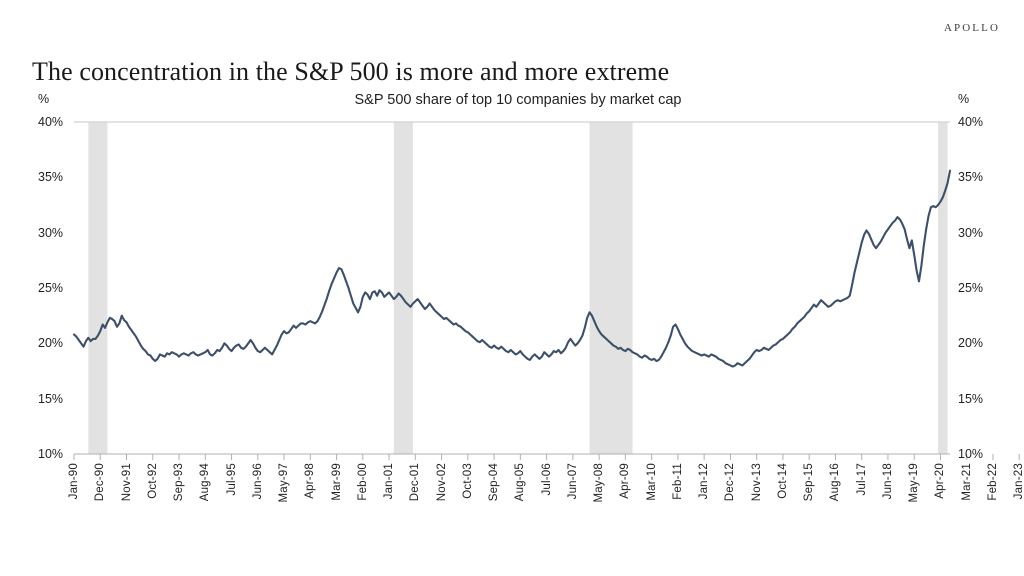  Describe the element at coordinates (74, 481) in the screenshot. I see `x-tick-label: Jan-90` at that location.